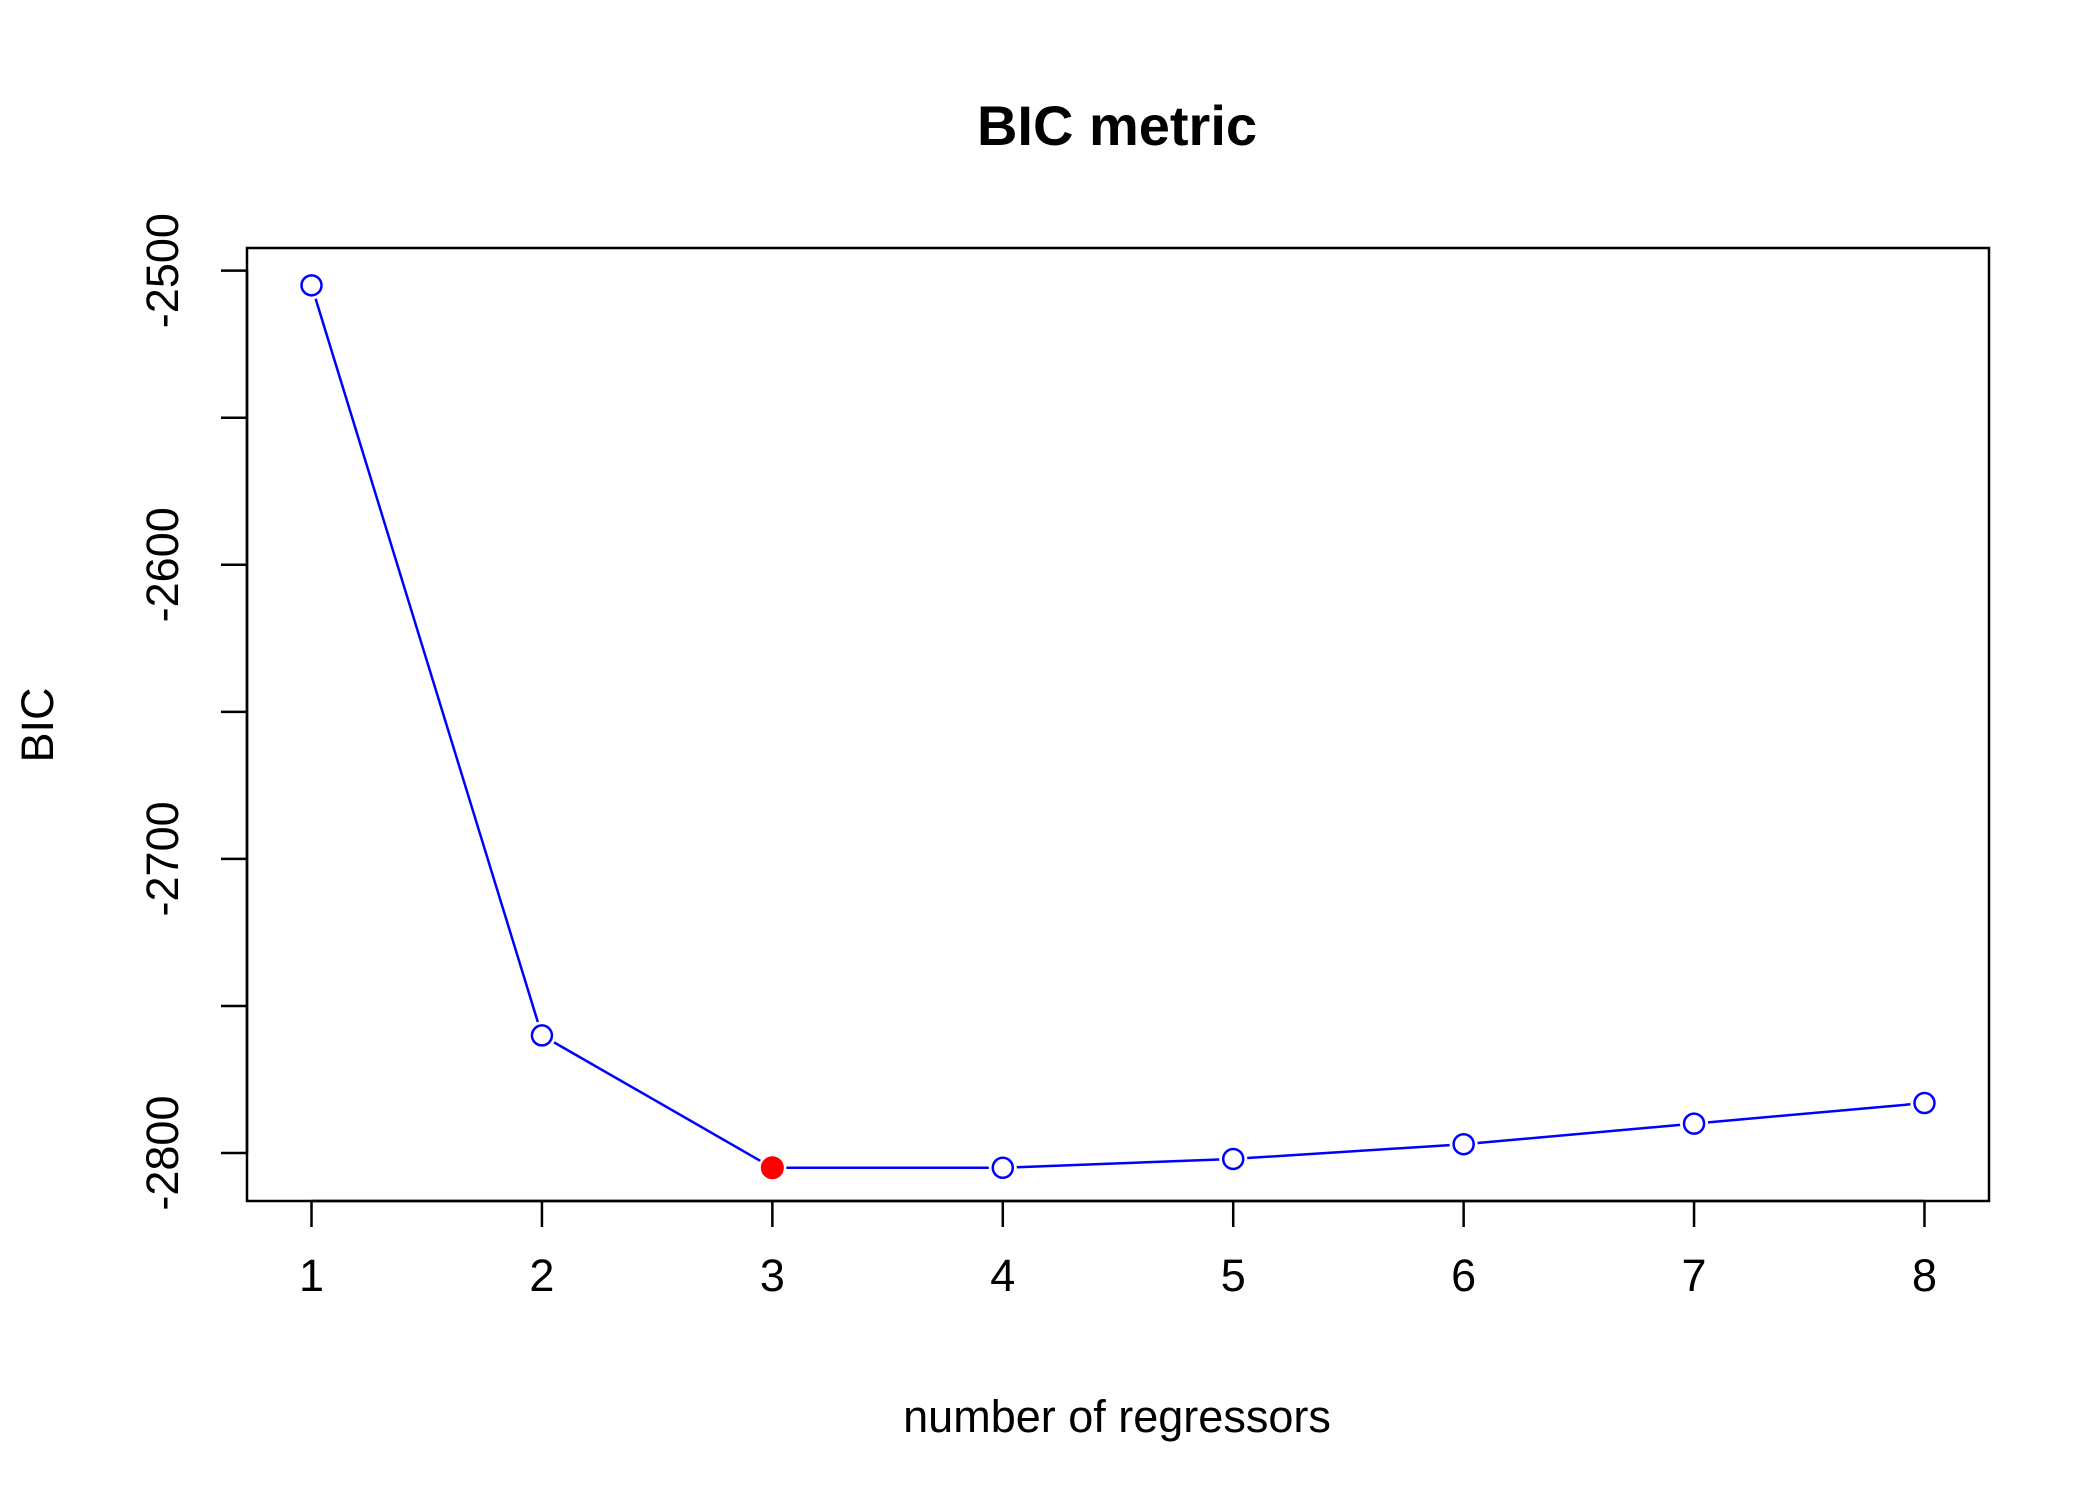  I want to click on minimum-point-highlight, so click(772, 1168).